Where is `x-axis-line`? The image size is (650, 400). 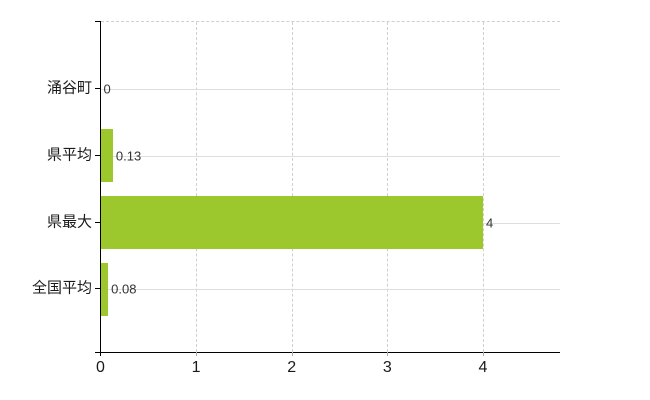
x-axis-line is located at coordinates (327, 352).